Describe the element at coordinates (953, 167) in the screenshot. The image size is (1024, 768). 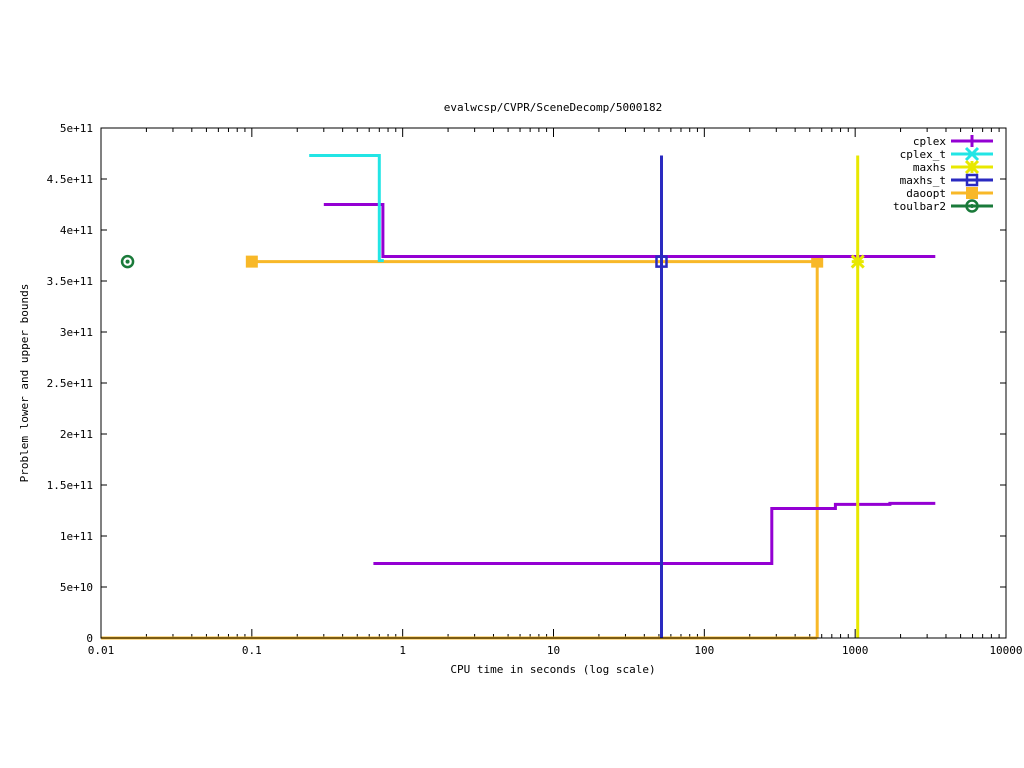
I see `legend-item-maxhs: maxhs` at that location.